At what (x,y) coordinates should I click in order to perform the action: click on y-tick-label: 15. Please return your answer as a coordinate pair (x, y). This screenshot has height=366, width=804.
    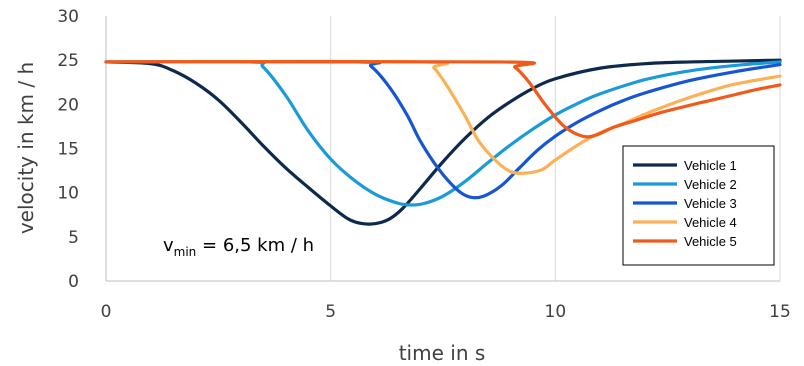
    Looking at the image, I should click on (68, 150).